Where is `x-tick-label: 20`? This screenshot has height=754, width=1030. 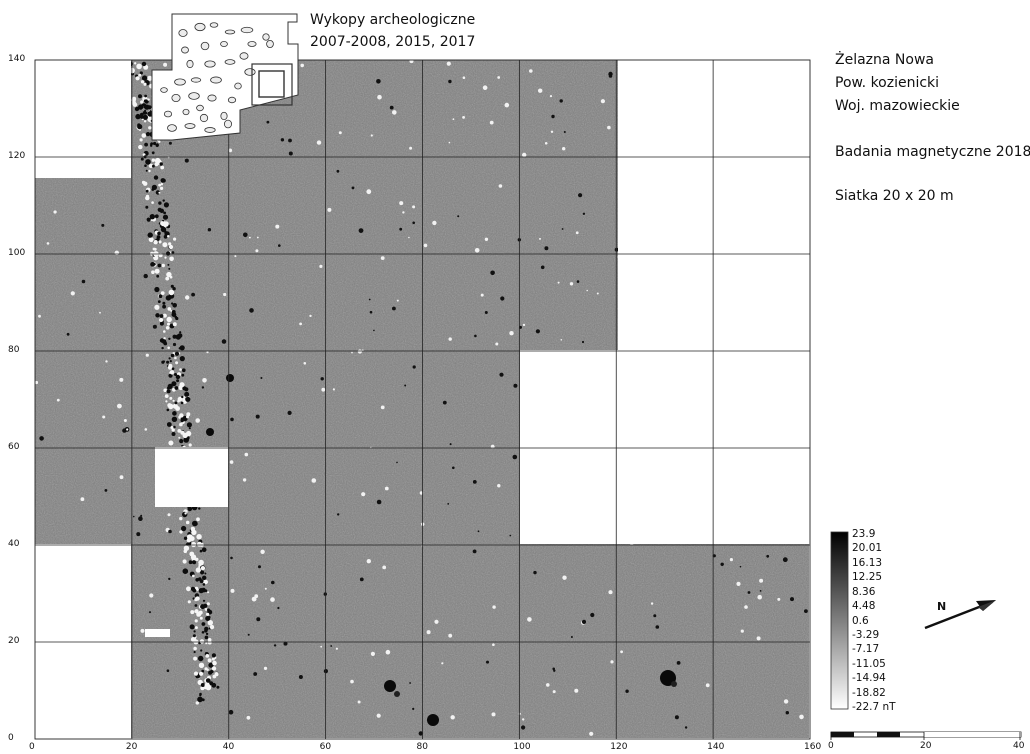
x-tick-label: 20 is located at coordinates (131, 747).